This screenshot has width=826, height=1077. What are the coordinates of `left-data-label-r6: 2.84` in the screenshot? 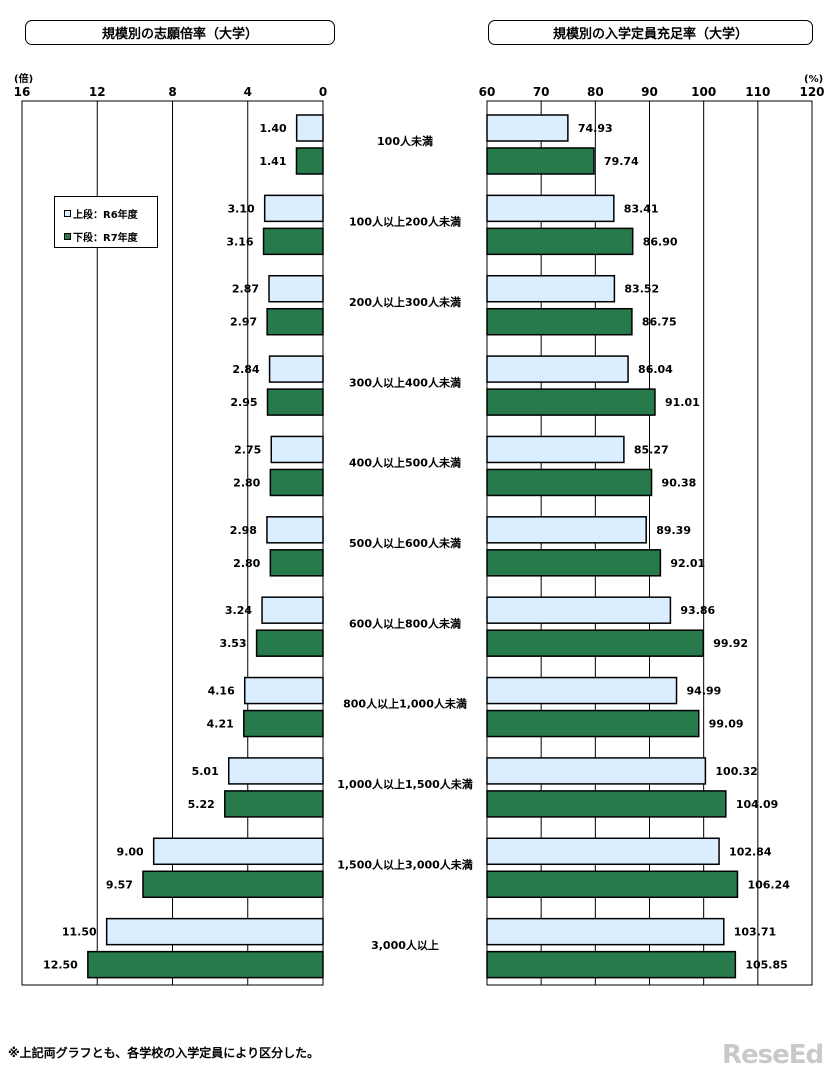 It's located at (245, 369).